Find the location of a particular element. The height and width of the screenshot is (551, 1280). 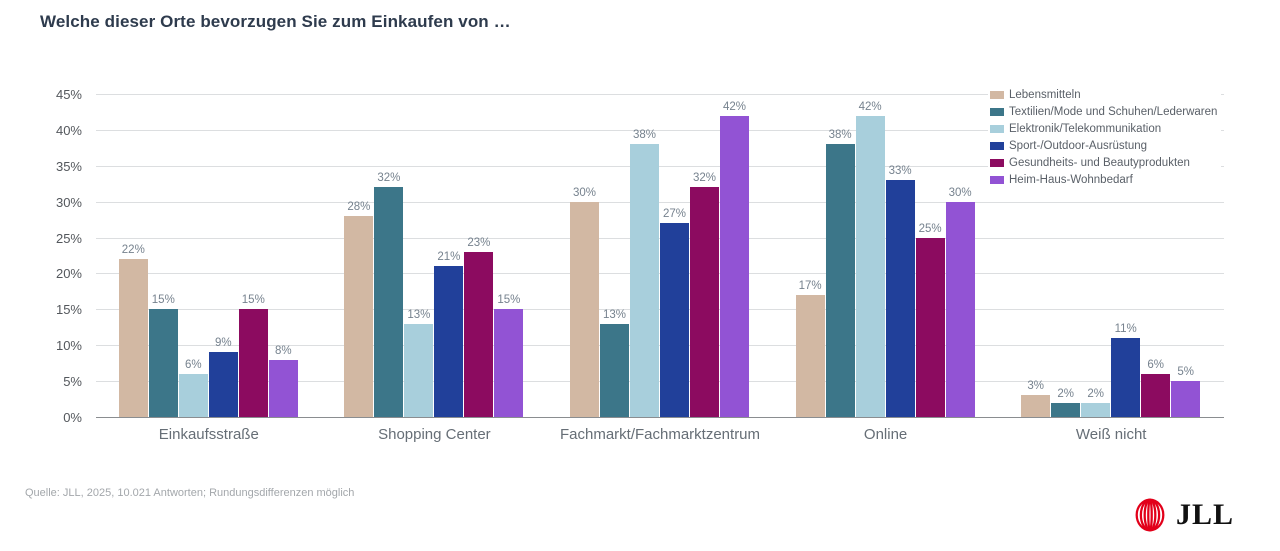

legend-label: Heim-Haus-Wohnbedarf is located at coordinates (1071, 179).